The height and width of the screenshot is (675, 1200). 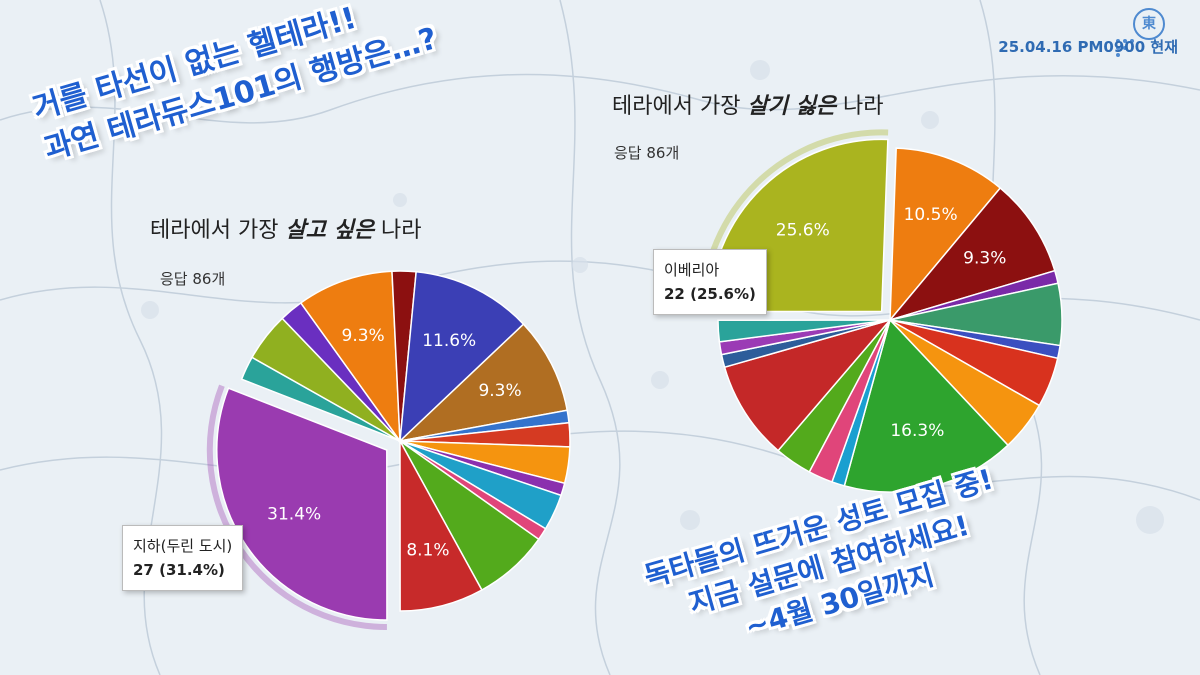 I want to click on slice-label: 11.6%, so click(x=449, y=341).